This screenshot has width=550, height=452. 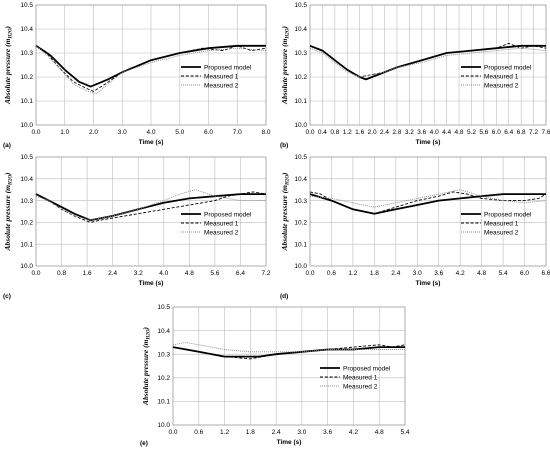 What do you see at coordinates (237, 132) in the screenshot?
I see `x-tick-label: 7.0` at bounding box center [237, 132].